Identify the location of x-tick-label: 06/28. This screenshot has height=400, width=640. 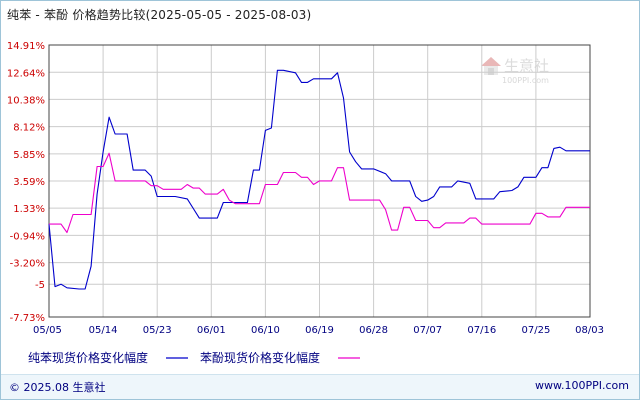
(373, 330).